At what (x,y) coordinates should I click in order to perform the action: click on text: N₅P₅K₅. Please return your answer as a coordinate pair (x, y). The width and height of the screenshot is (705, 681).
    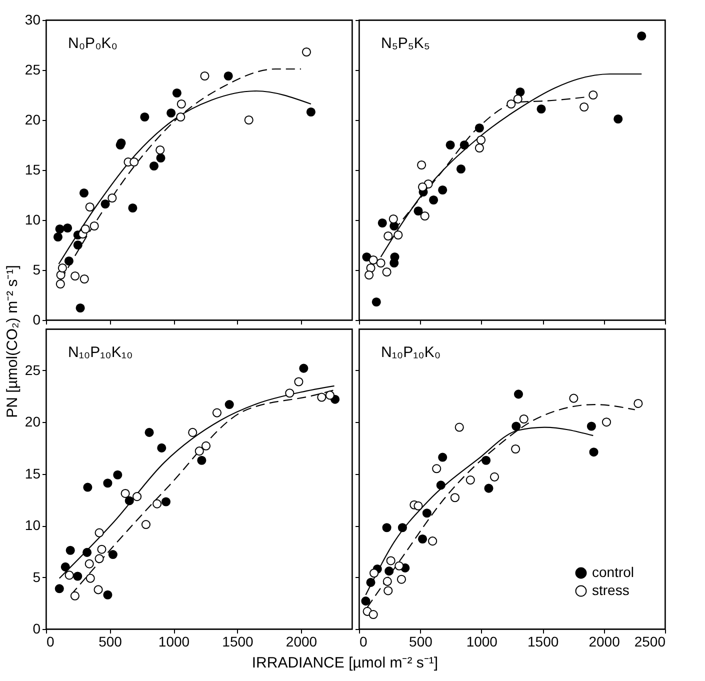
    Looking at the image, I should click on (405, 43).